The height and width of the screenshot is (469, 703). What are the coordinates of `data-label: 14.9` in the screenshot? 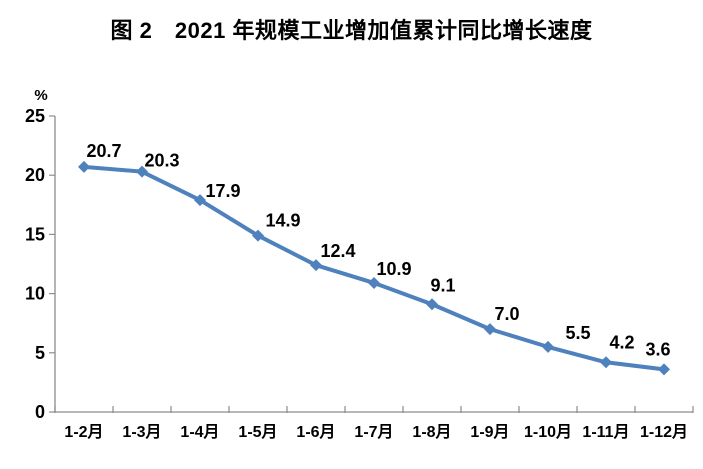 It's located at (282, 221).